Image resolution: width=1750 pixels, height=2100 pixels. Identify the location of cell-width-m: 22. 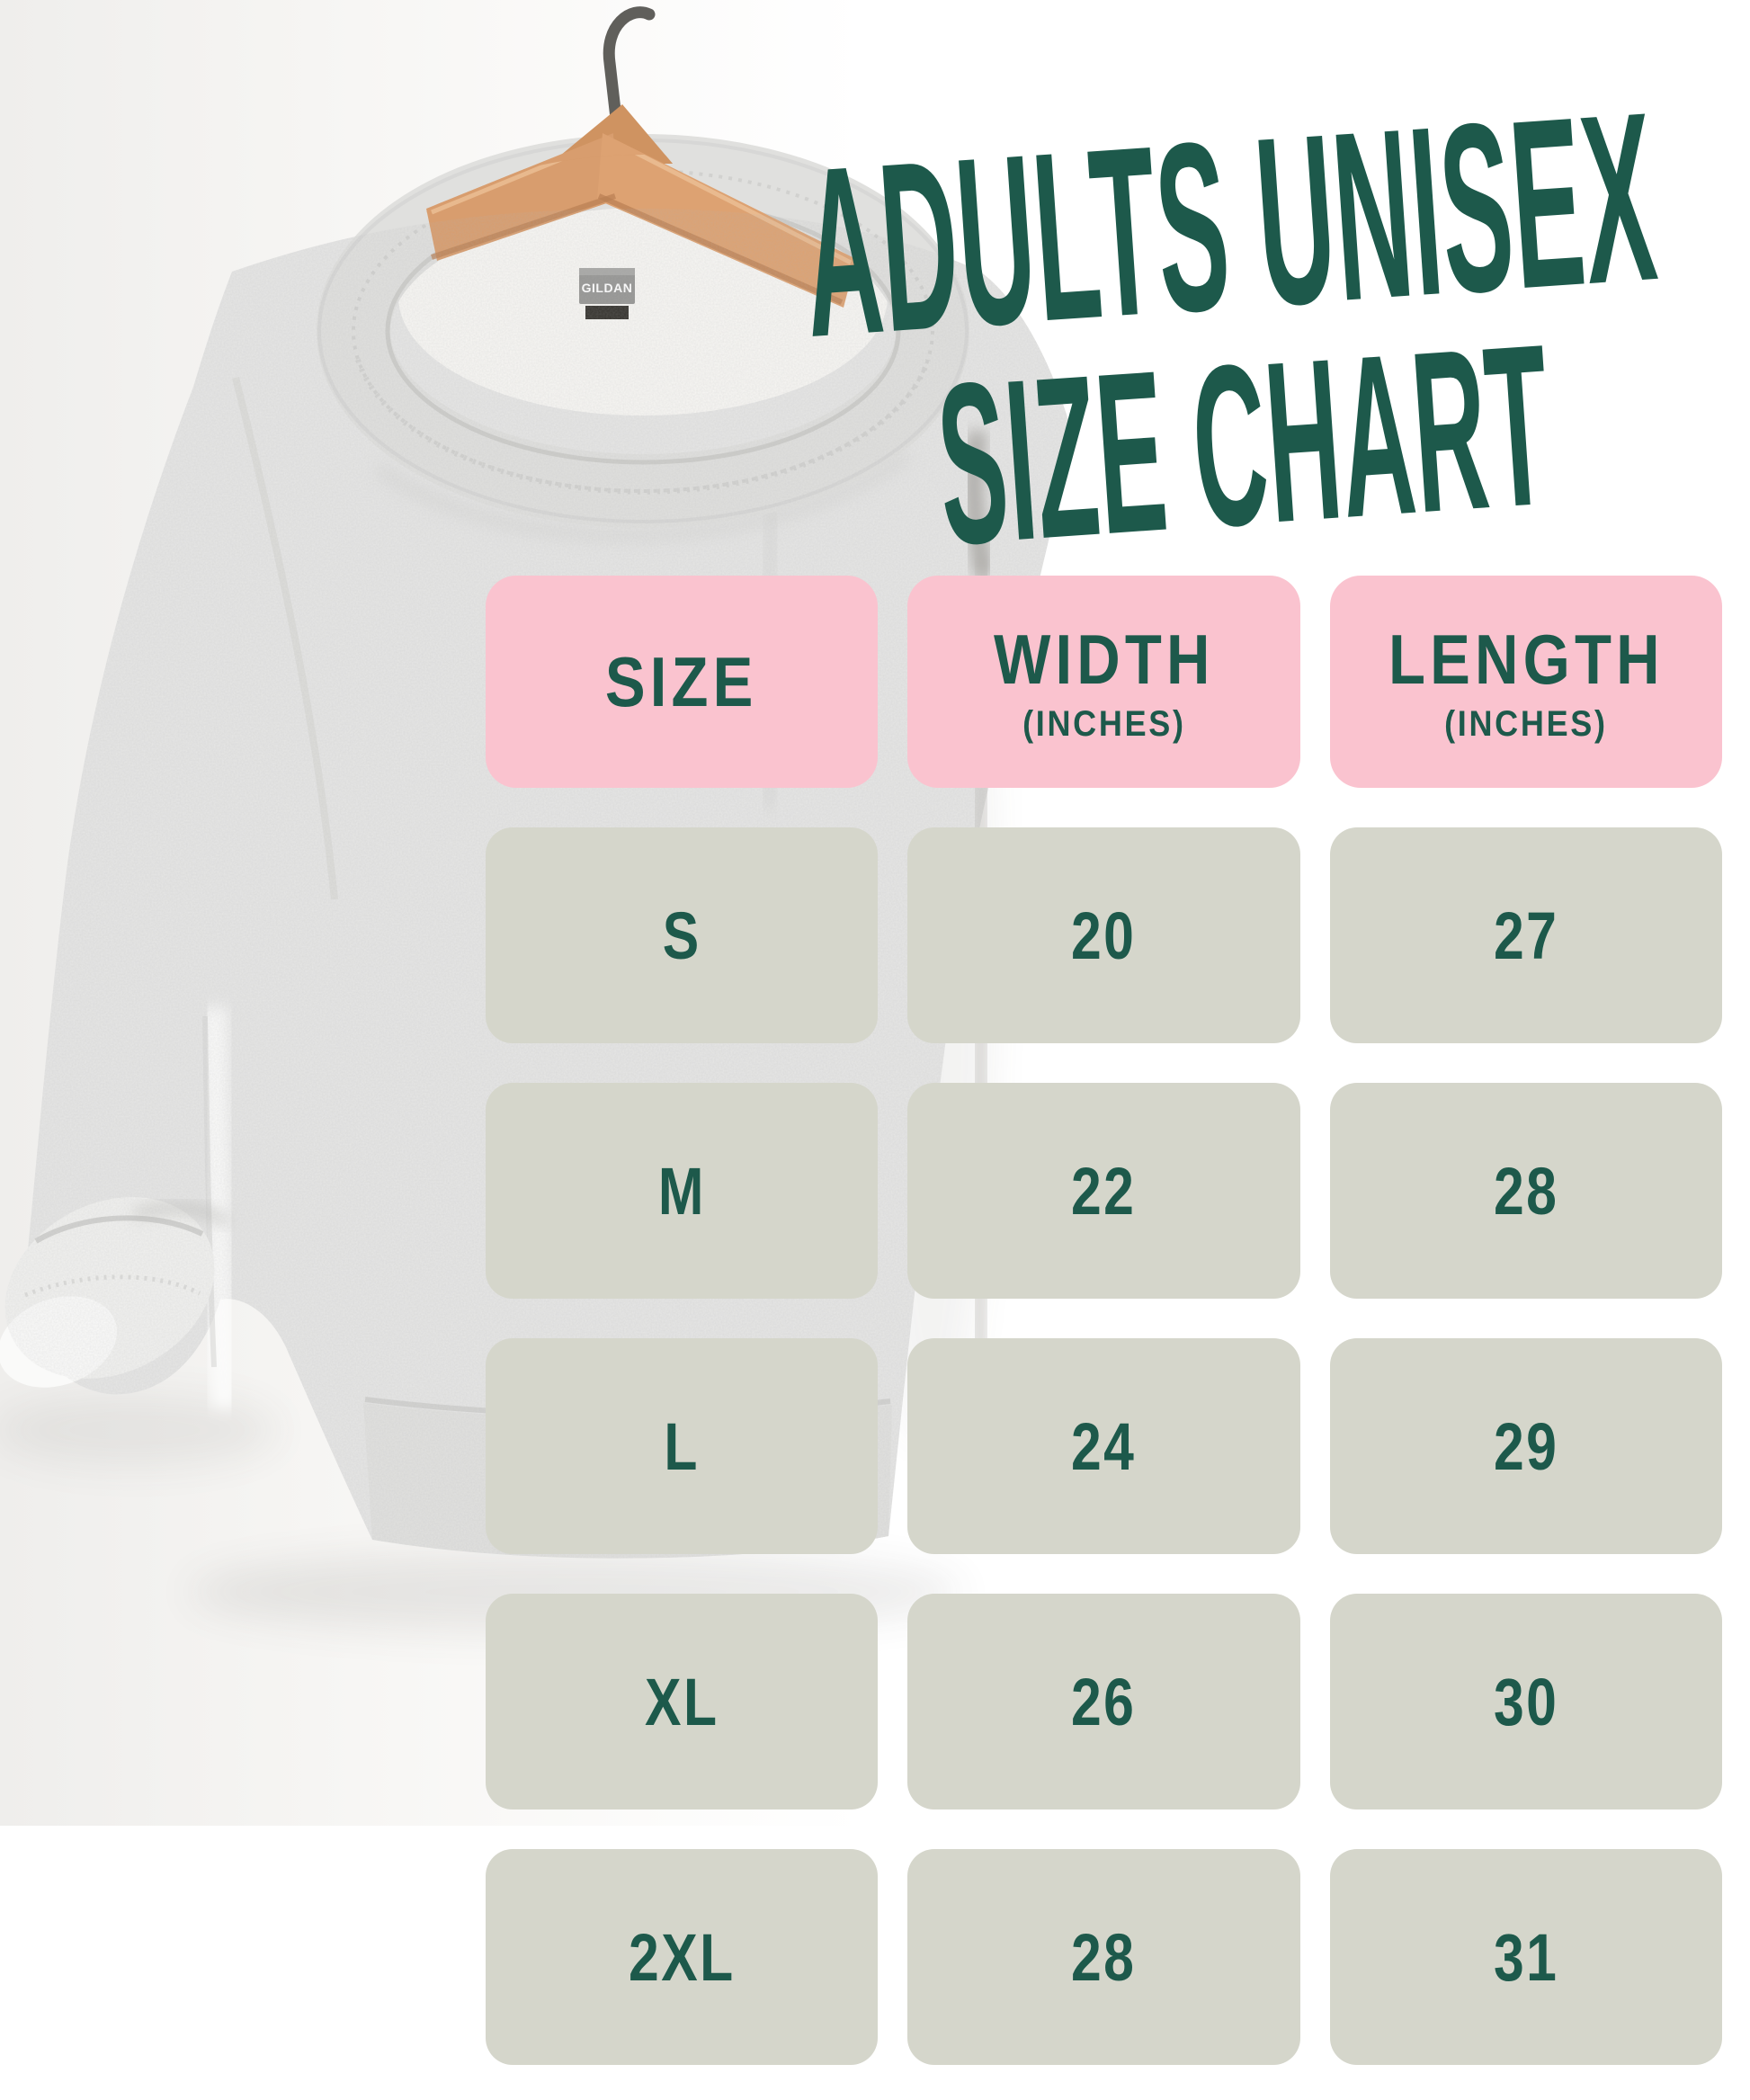
(1103, 1191).